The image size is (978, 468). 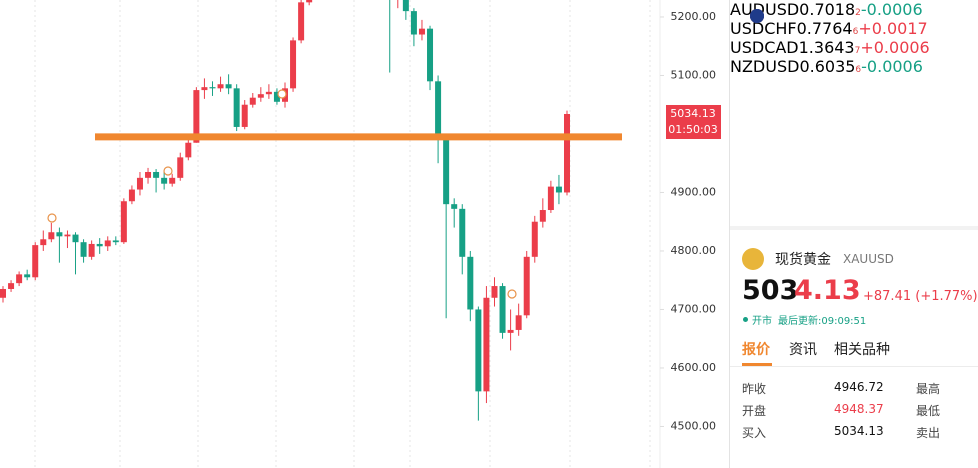 I want to click on gold-icon, so click(x=753, y=259).